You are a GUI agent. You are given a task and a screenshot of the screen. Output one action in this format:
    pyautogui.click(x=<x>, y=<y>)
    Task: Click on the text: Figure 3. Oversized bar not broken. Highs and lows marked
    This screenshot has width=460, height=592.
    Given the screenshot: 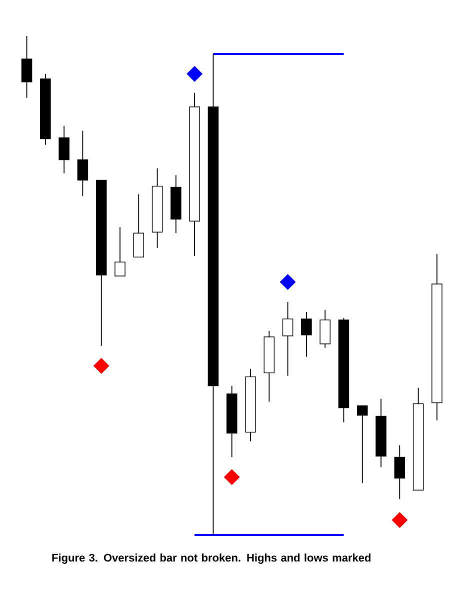 What is the action you would take?
    pyautogui.click(x=211, y=559)
    